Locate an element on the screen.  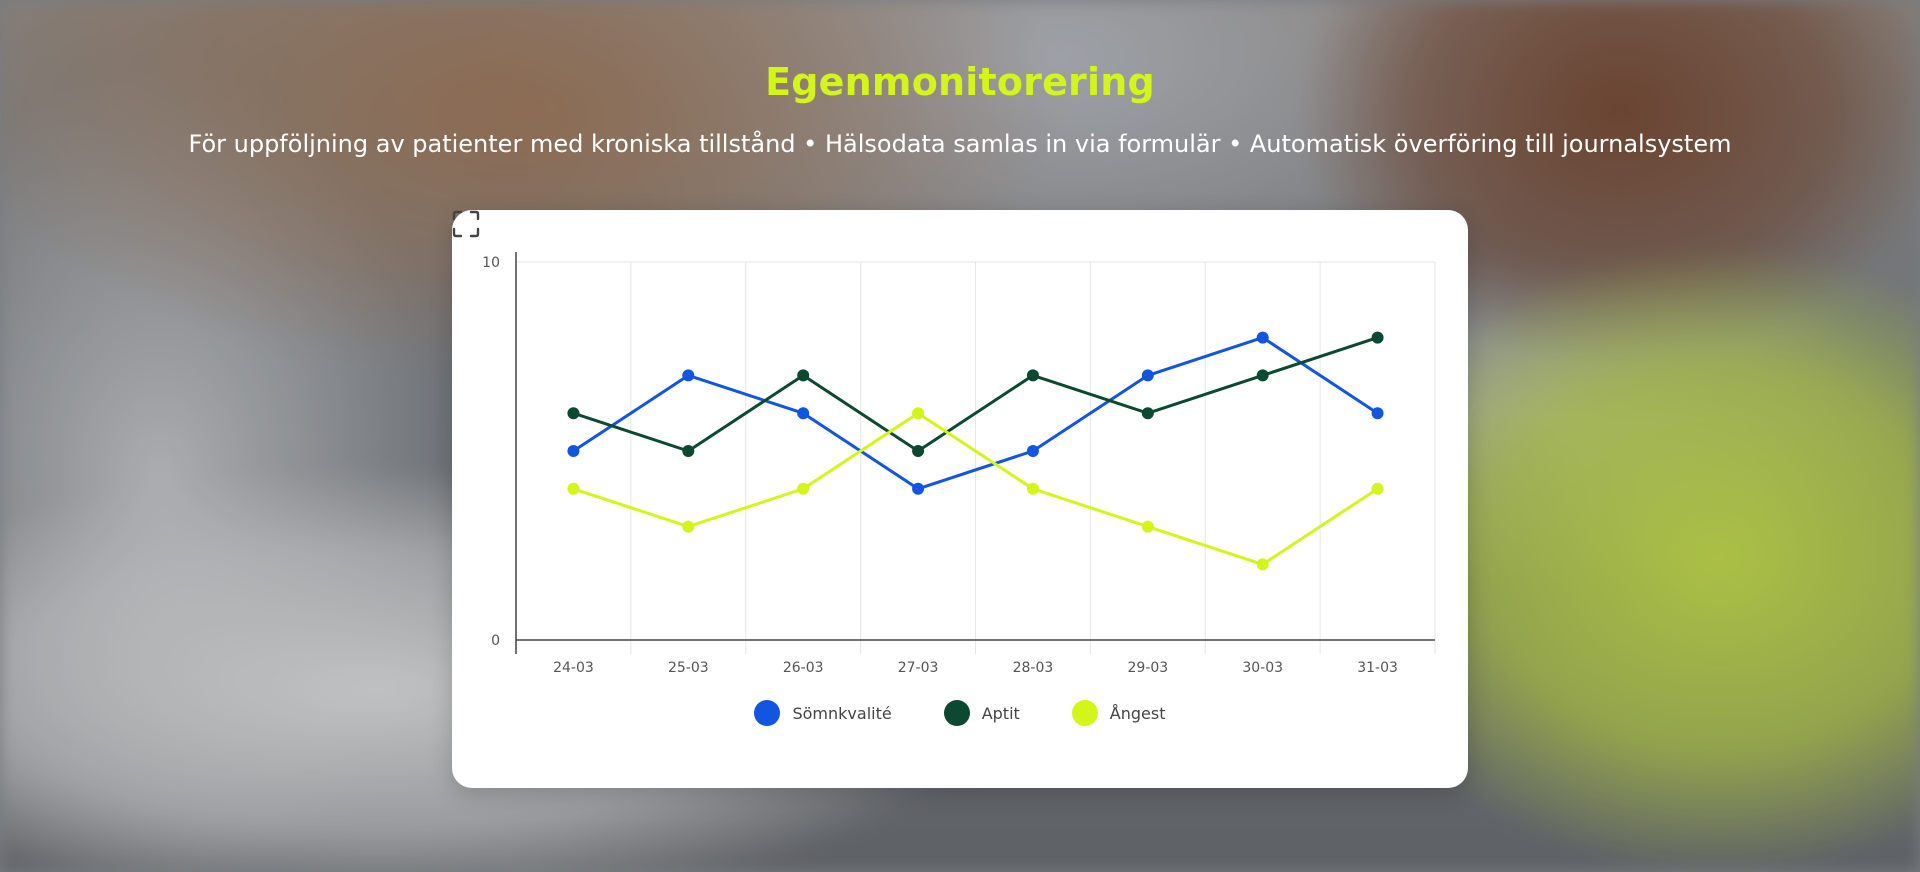
chart-series is located at coordinates (975, 451).